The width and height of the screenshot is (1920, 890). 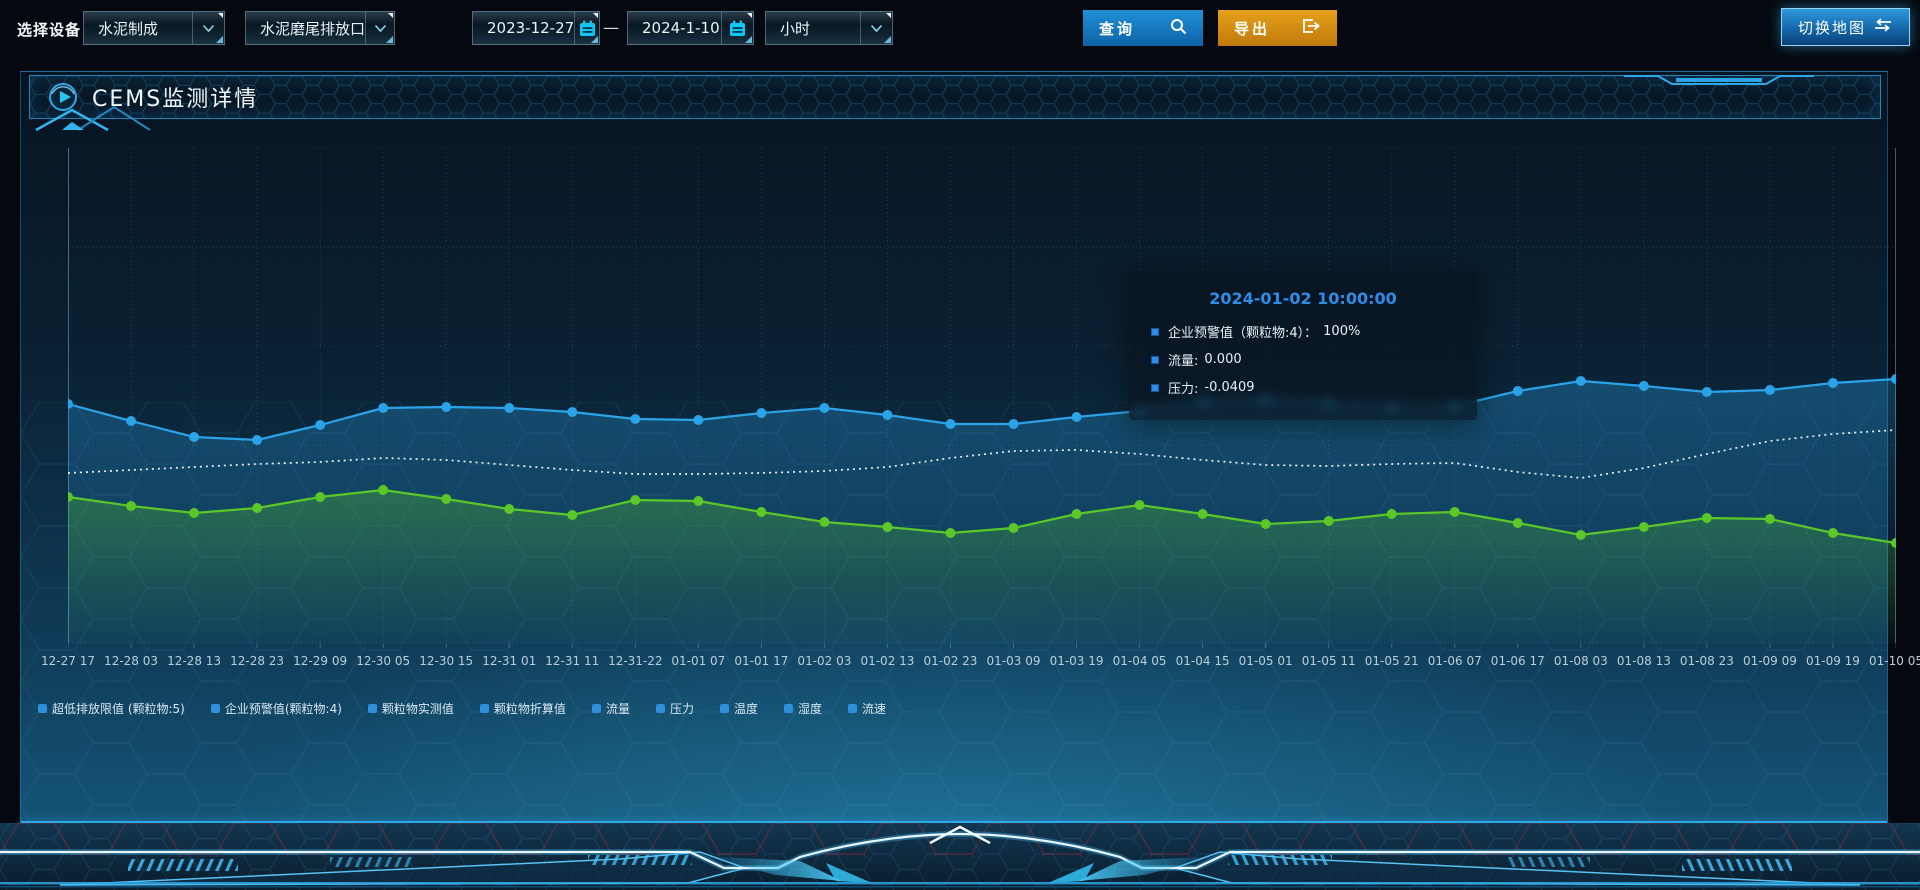 I want to click on tooltip-row-value: 0.000, so click(x=1223, y=359).